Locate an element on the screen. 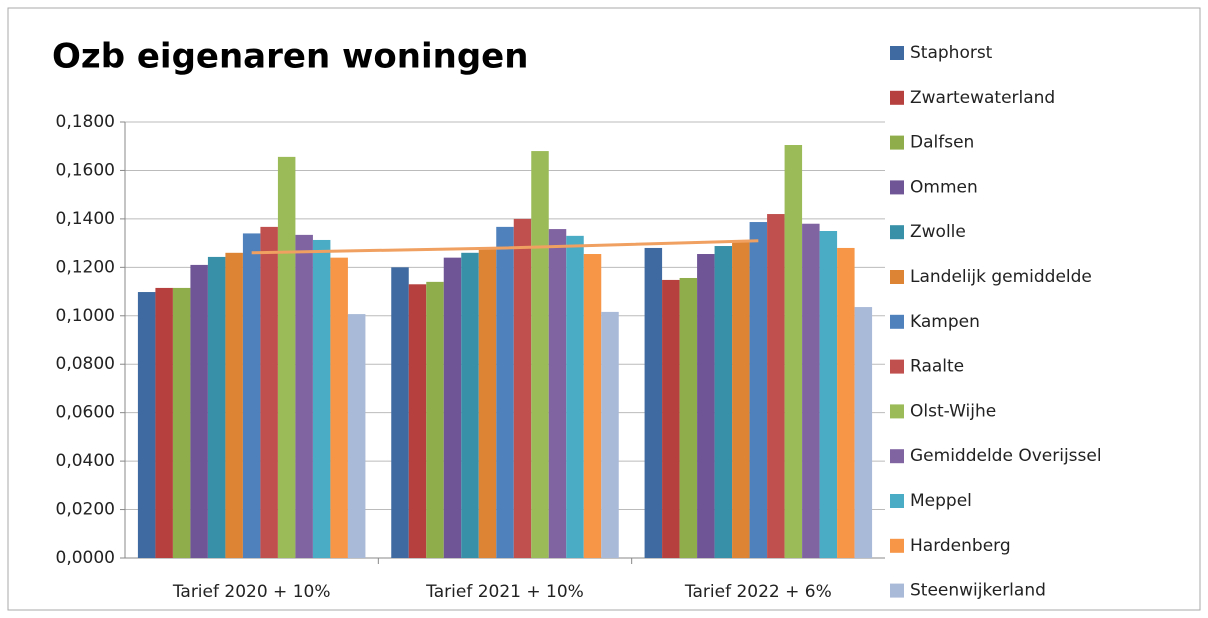  y-tick-label: 0,1000 is located at coordinates (85, 316).